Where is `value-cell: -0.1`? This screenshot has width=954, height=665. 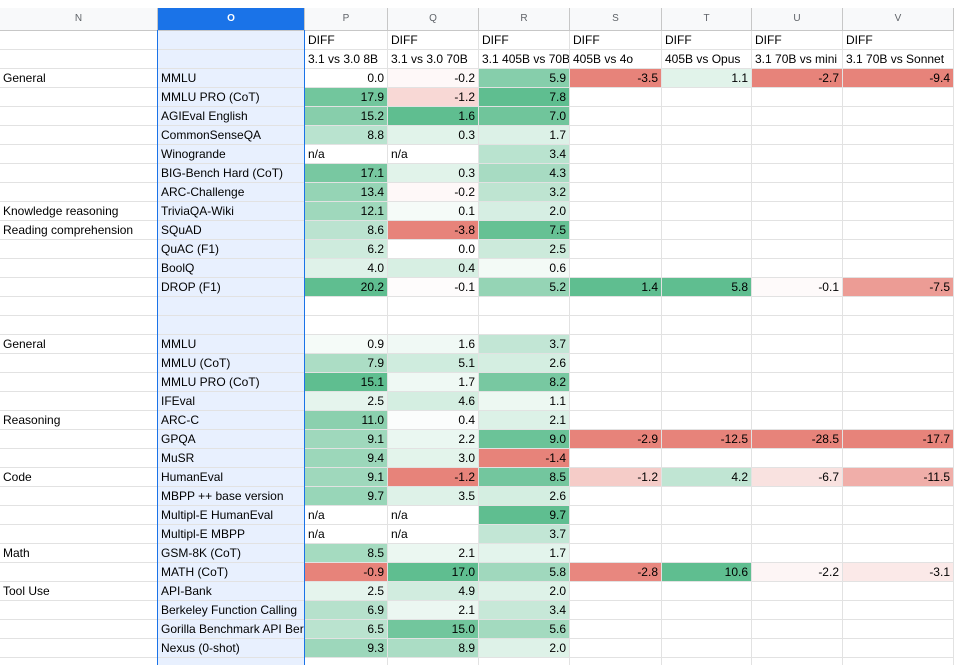
value-cell: -0.1 is located at coordinates (797, 287).